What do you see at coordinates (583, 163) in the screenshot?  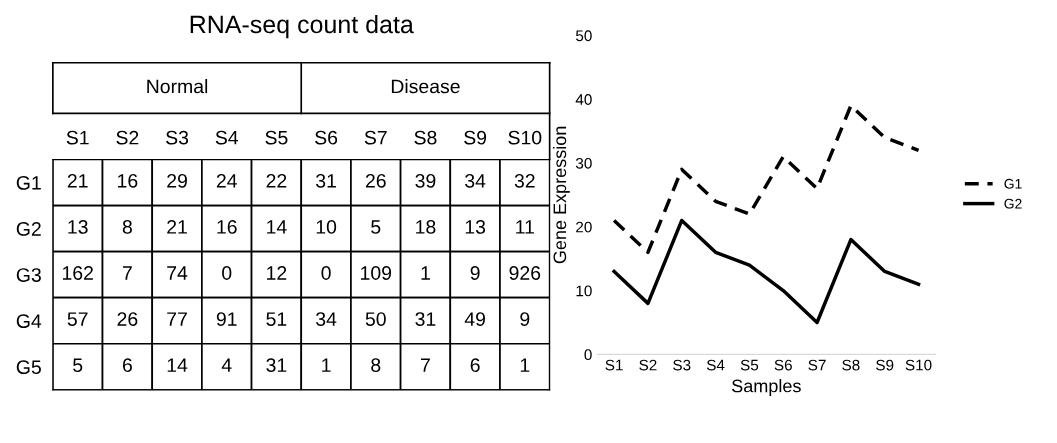 I see `y-tick-label: 30` at bounding box center [583, 163].